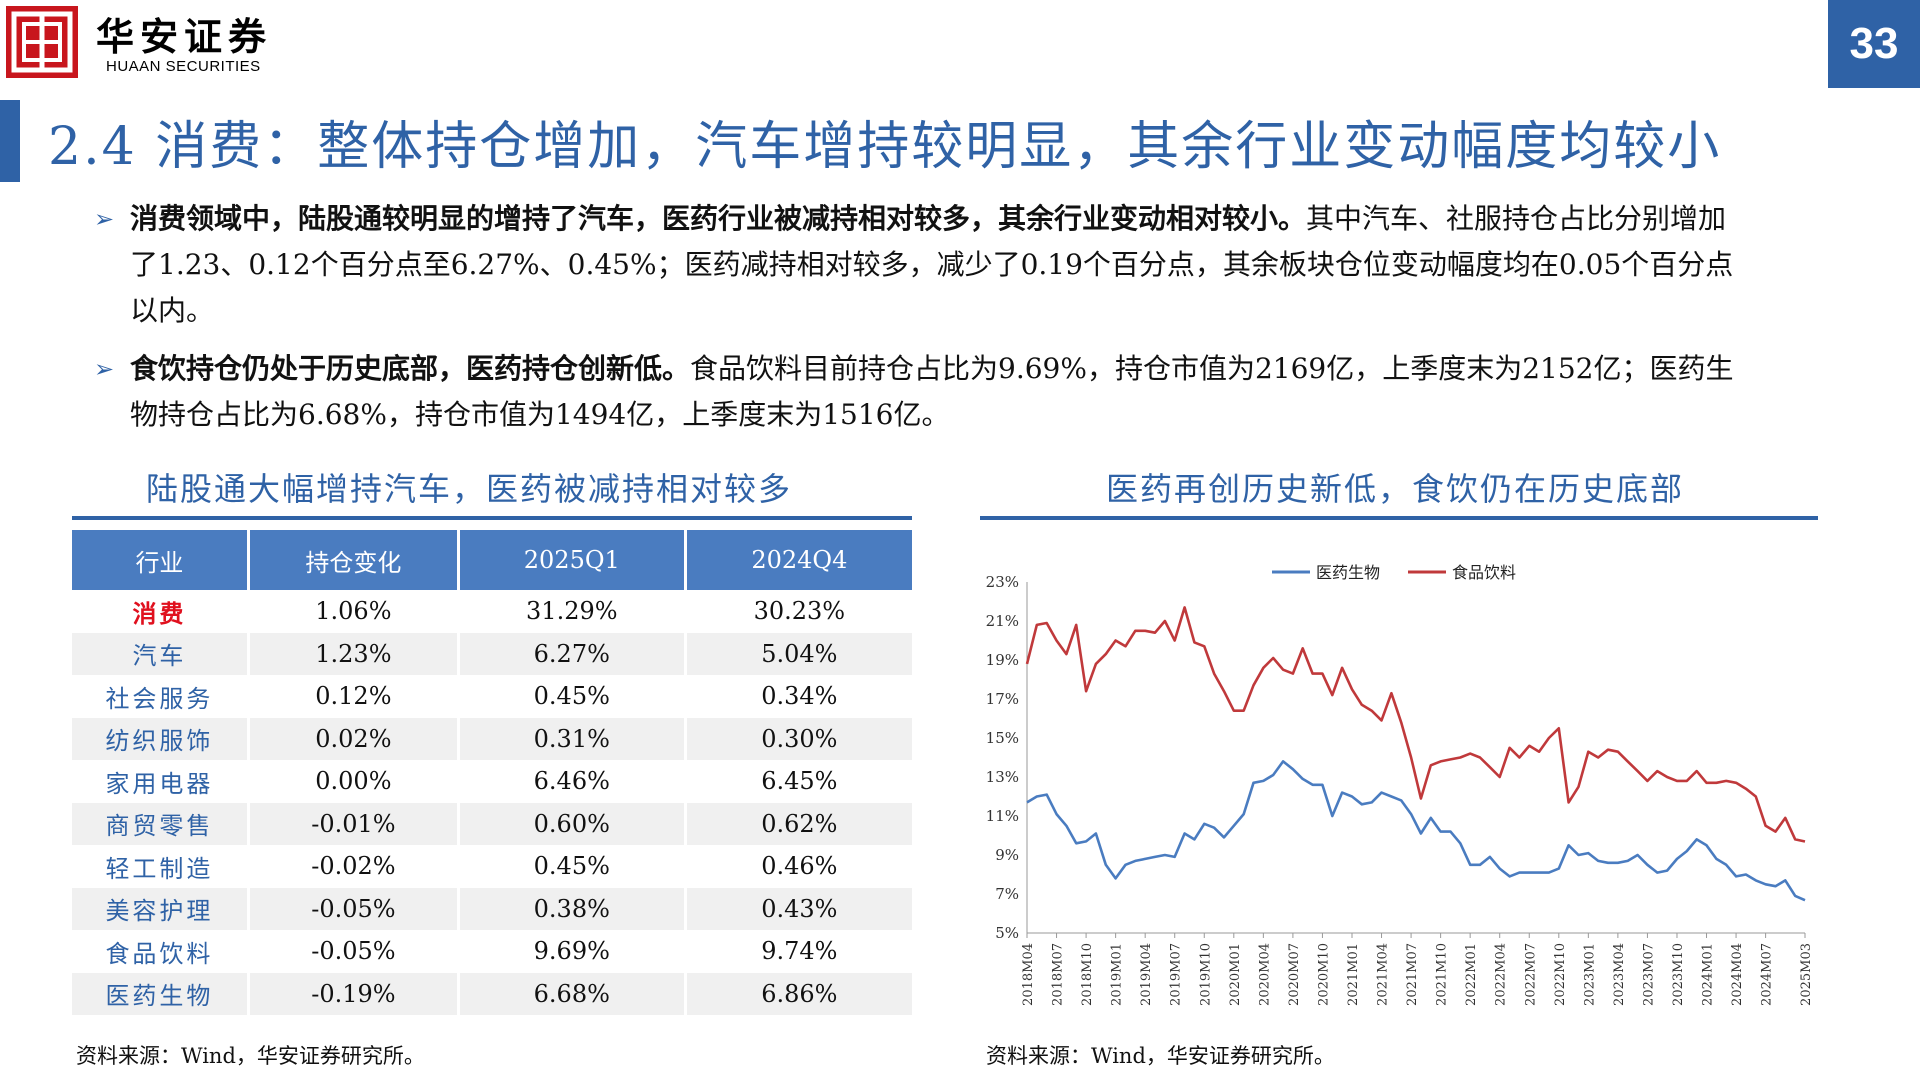 This screenshot has height=1080, width=1920. I want to click on series-line-食品饮料, so click(1415, 724).